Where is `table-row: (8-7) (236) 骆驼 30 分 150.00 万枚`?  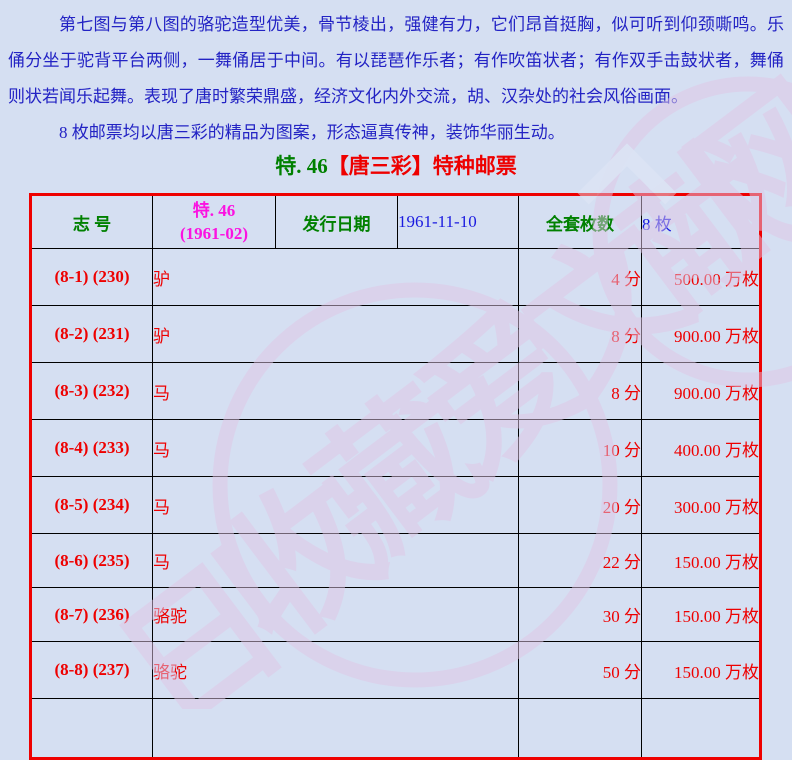
table-row: (8-7) (236) 骆驼 30 分 150.00 万枚 is located at coordinates (395, 614).